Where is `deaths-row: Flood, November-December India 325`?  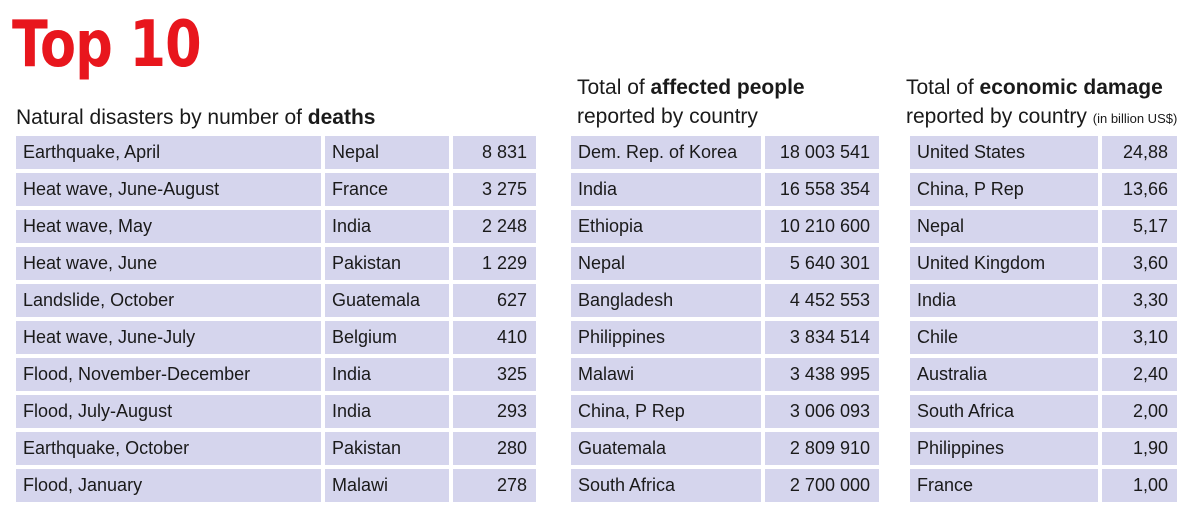 deaths-row: Flood, November-December India 325 is located at coordinates (276, 374).